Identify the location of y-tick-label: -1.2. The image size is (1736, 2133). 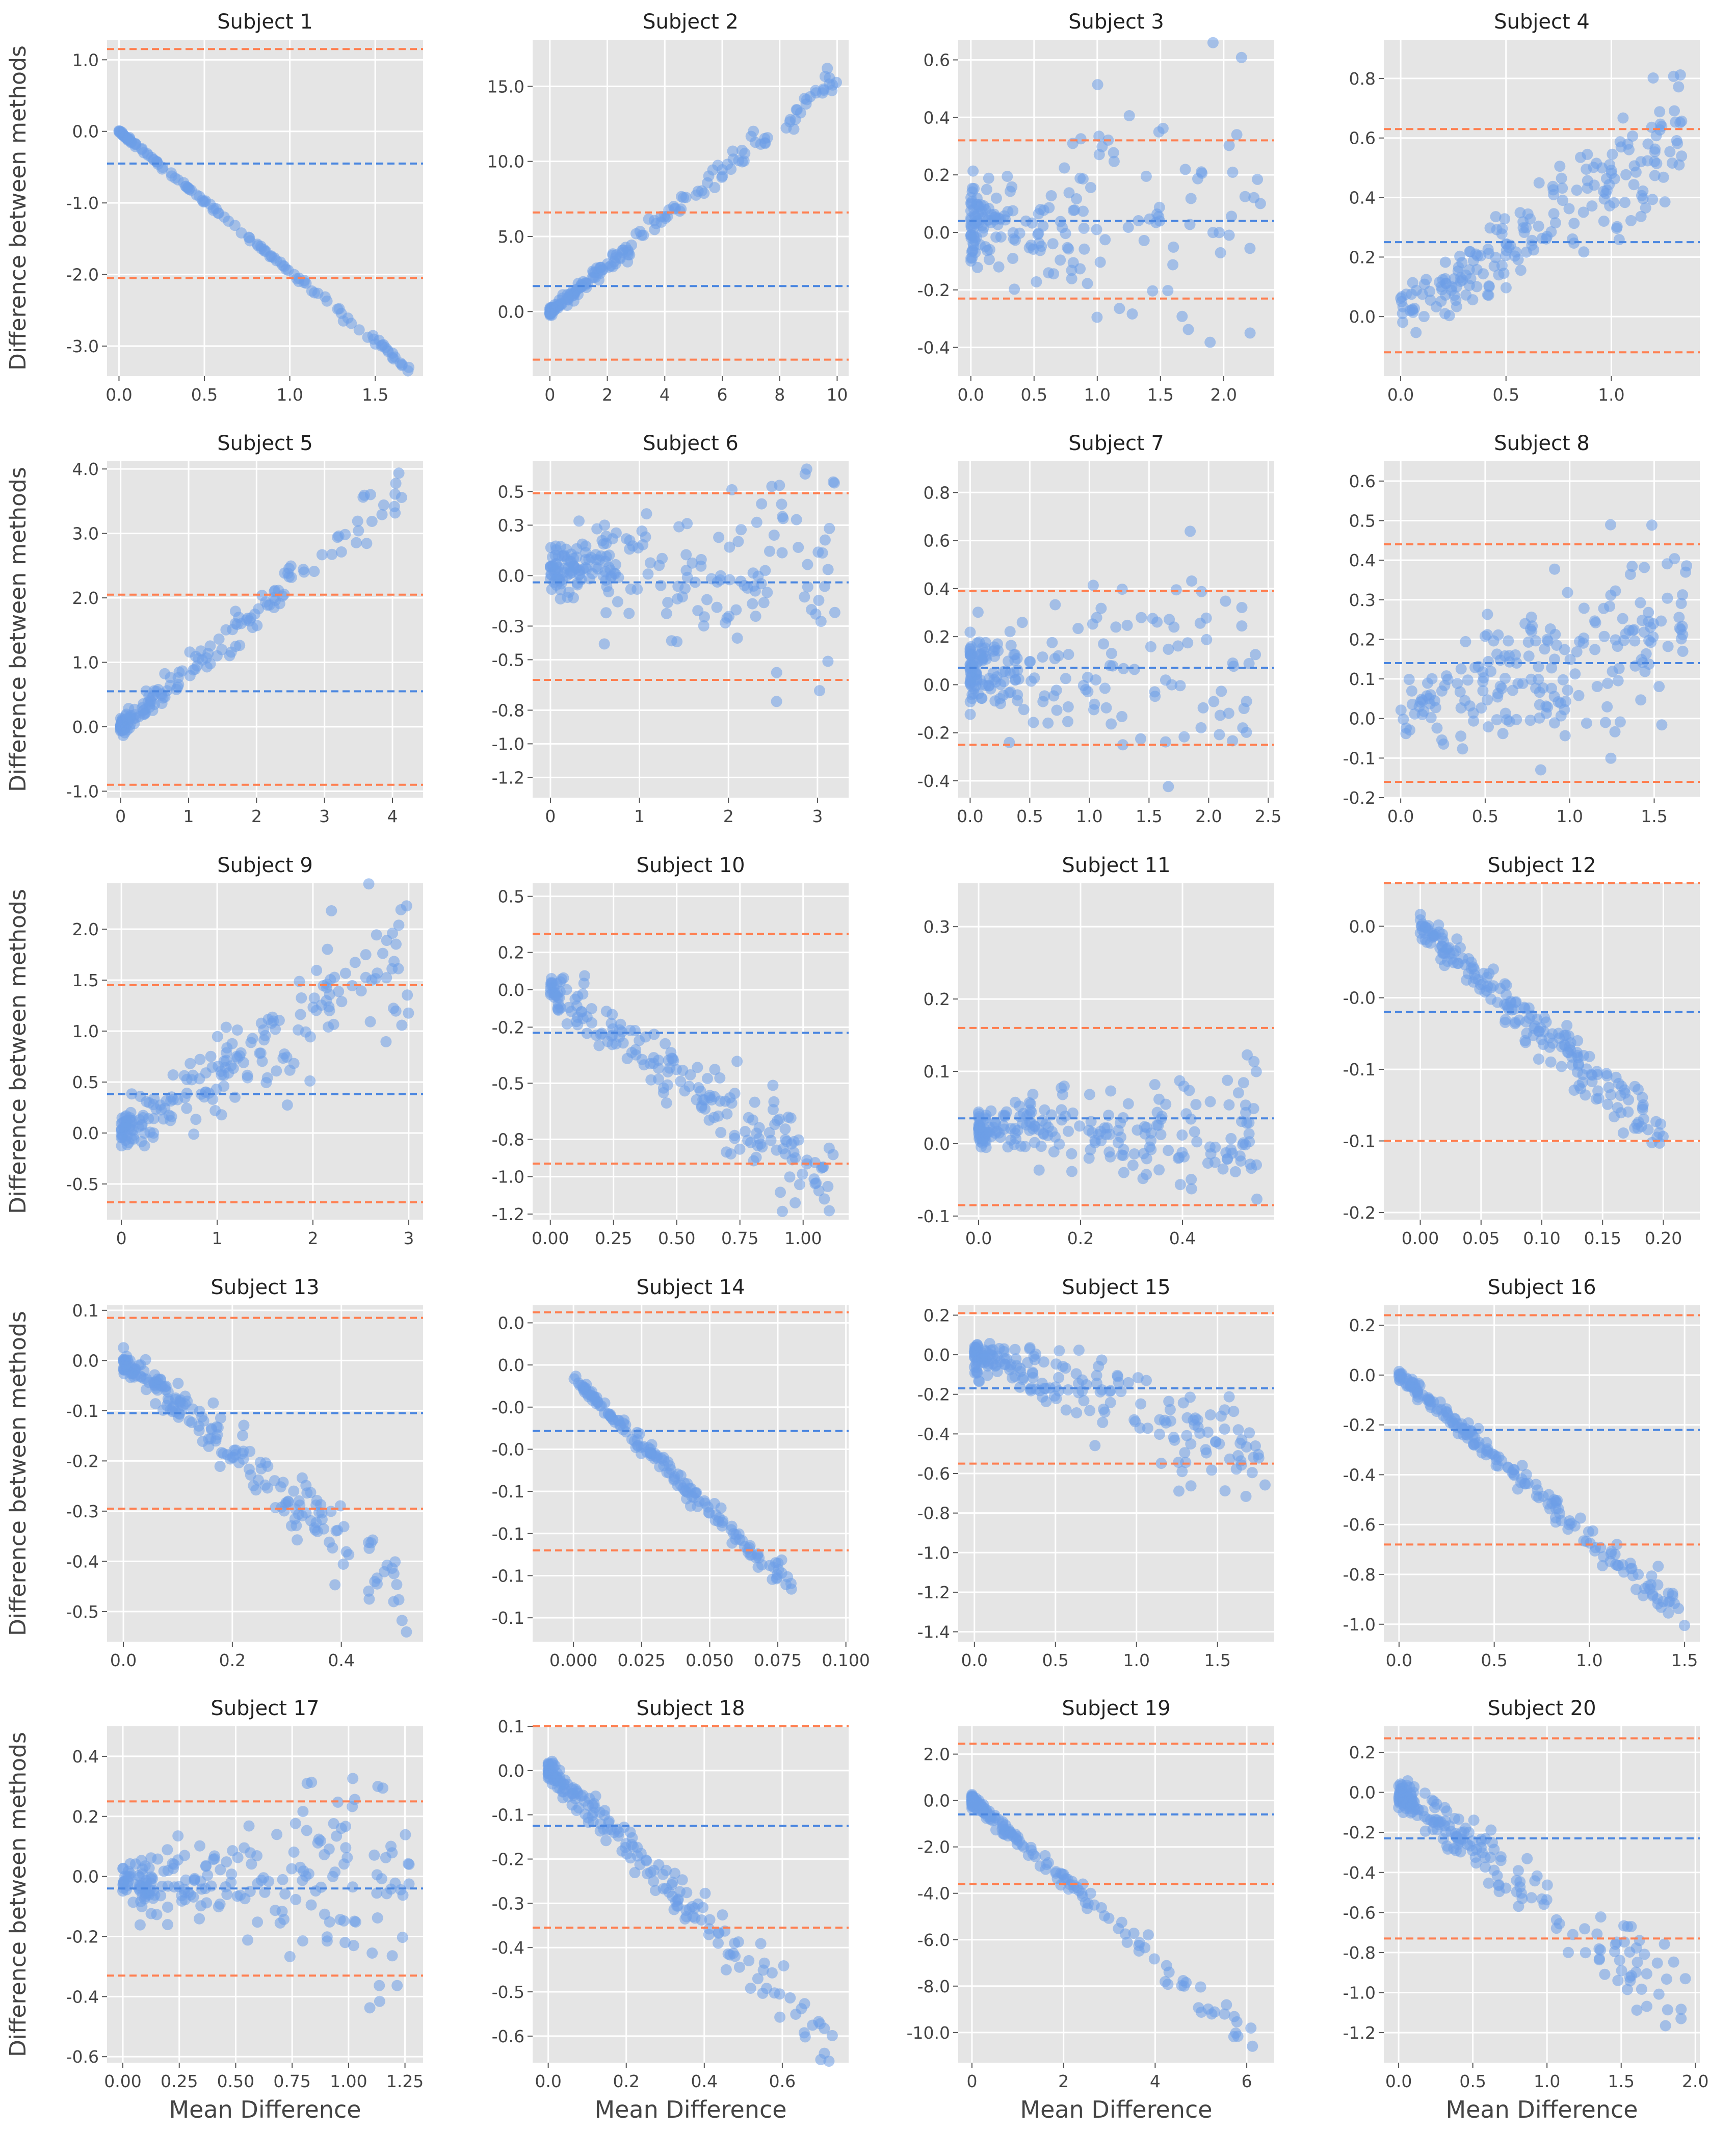
(508, 777).